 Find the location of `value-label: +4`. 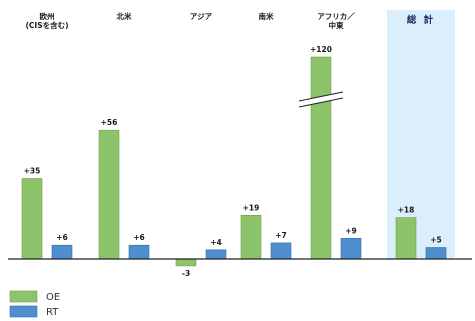

value-label: +4 is located at coordinates (216, 242).